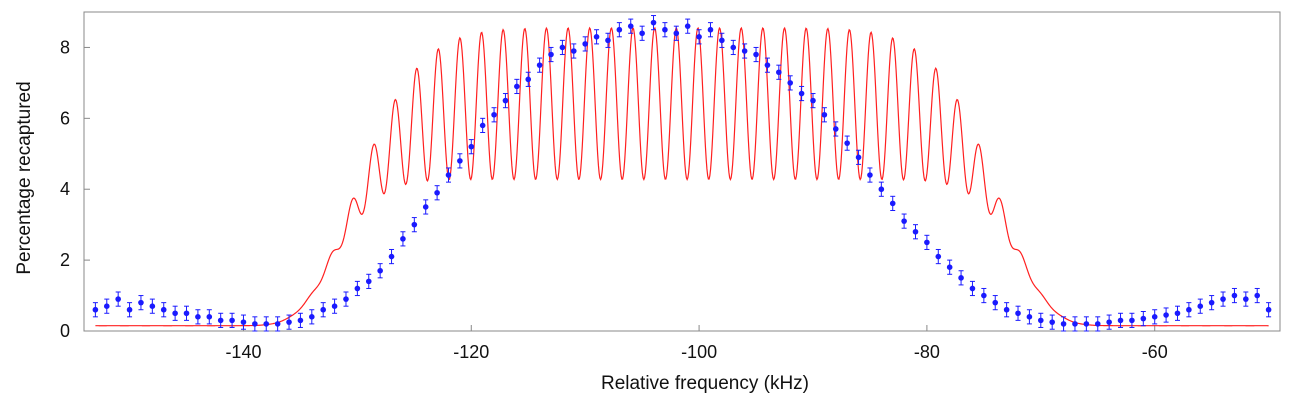 The image size is (1294, 406). What do you see at coordinates (927, 352) in the screenshot?
I see `x-tick-label: -80` at bounding box center [927, 352].